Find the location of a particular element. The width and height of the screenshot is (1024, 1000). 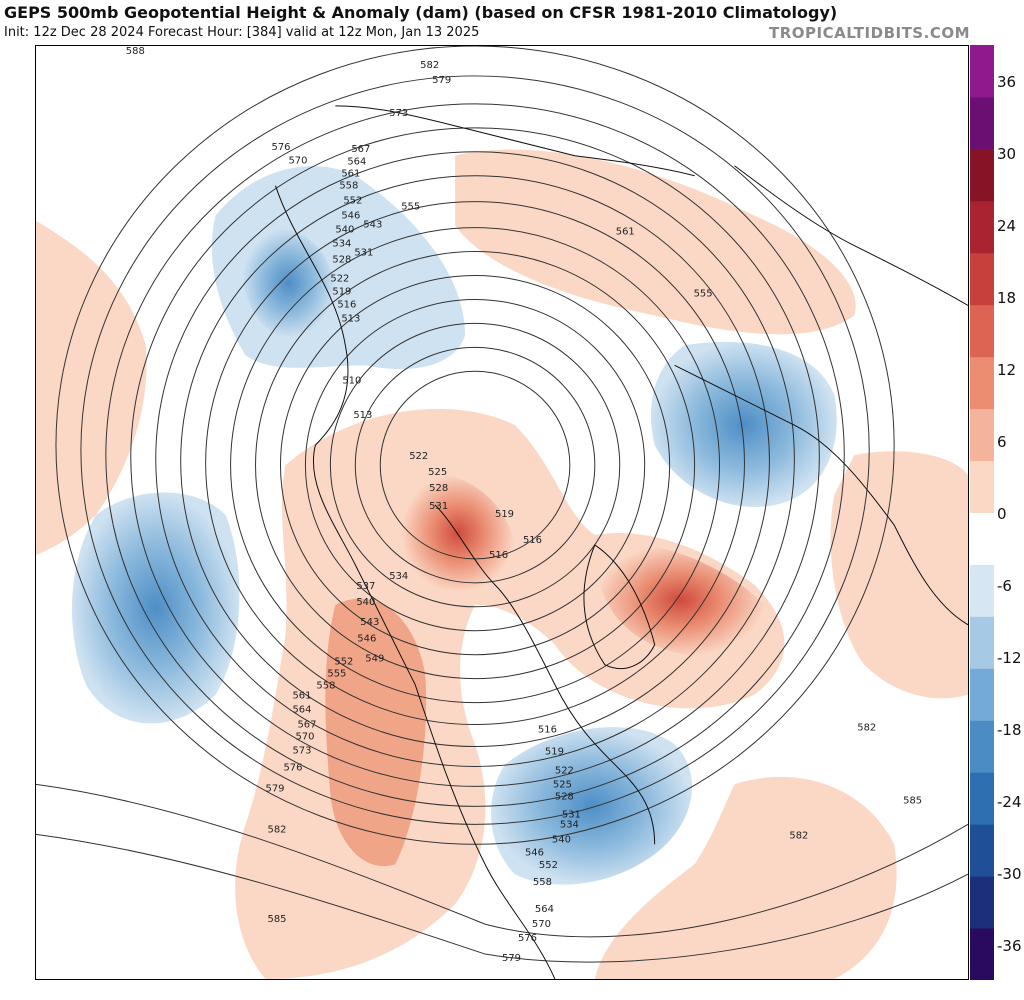

colorbar-tick: 0 is located at coordinates (1002, 514).